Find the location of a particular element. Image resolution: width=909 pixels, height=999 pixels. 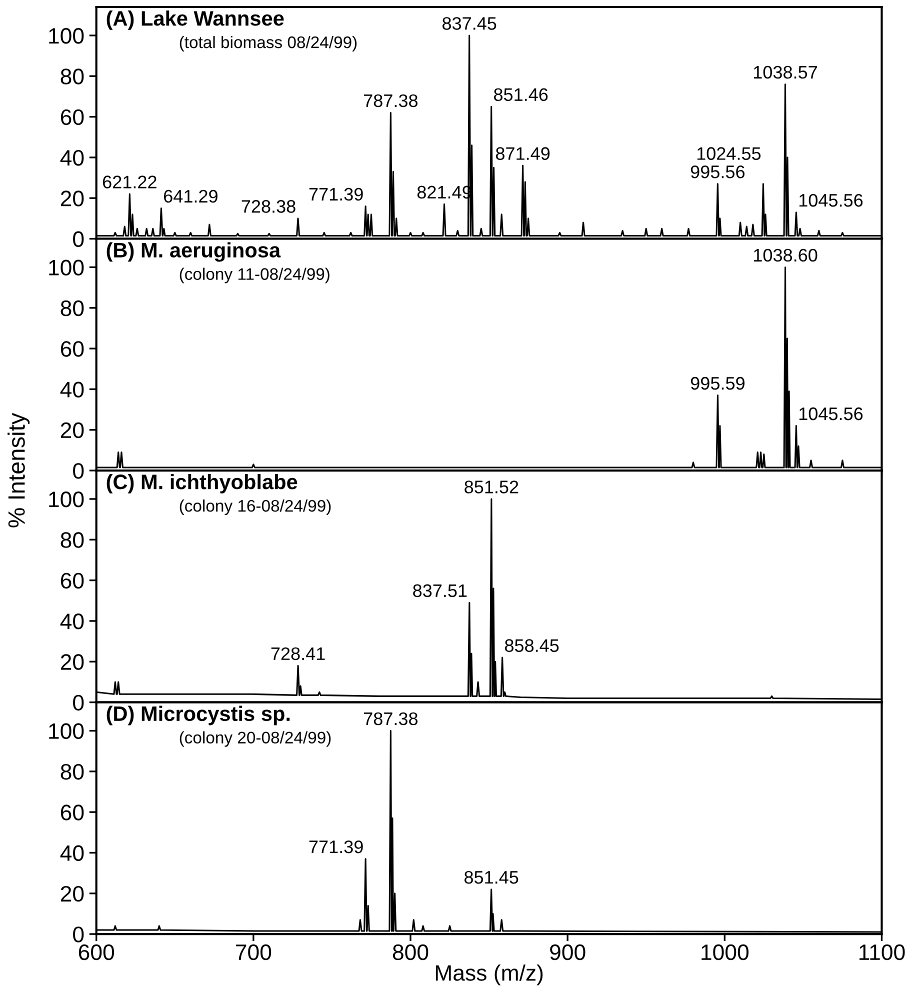

text: (colony 20-08/24/99) is located at coordinates (255, 739).